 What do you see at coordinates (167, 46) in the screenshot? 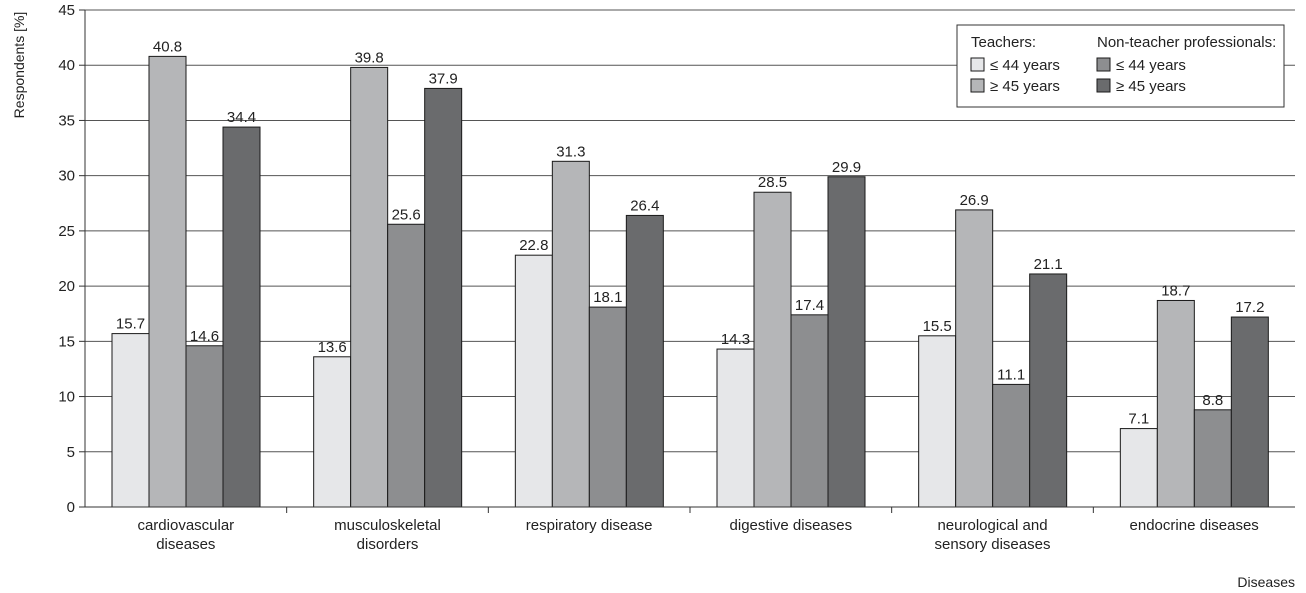
I see `data-label: 40.8` at bounding box center [167, 46].